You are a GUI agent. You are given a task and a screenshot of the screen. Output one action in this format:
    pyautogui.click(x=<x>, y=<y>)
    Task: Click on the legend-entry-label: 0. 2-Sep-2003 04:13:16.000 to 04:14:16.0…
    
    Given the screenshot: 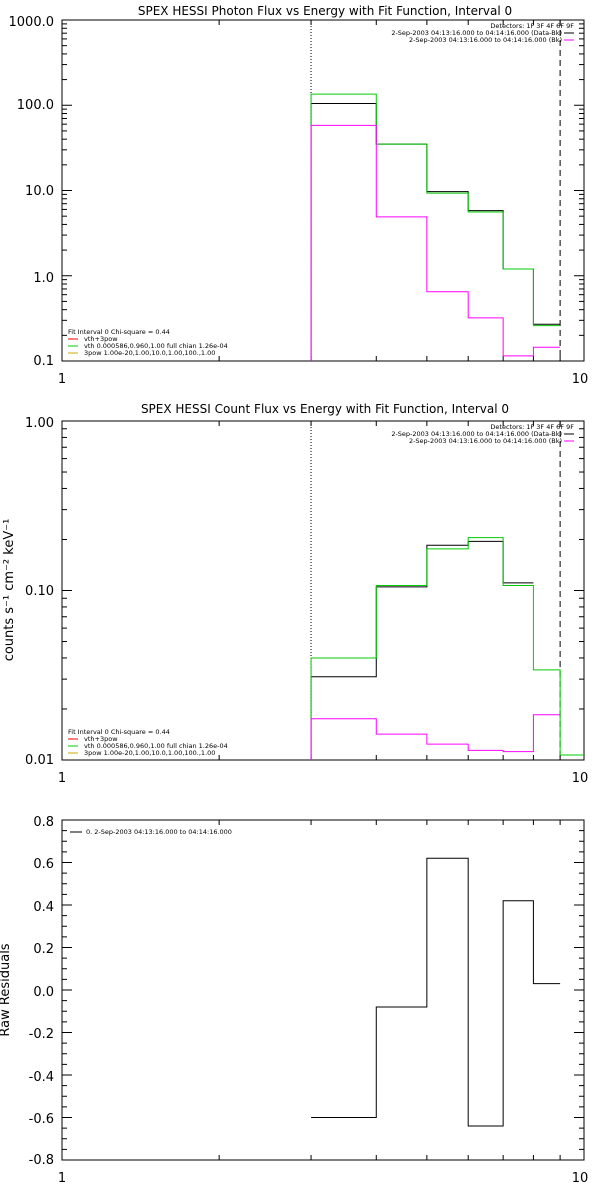 What is the action you would take?
    pyautogui.click(x=159, y=832)
    